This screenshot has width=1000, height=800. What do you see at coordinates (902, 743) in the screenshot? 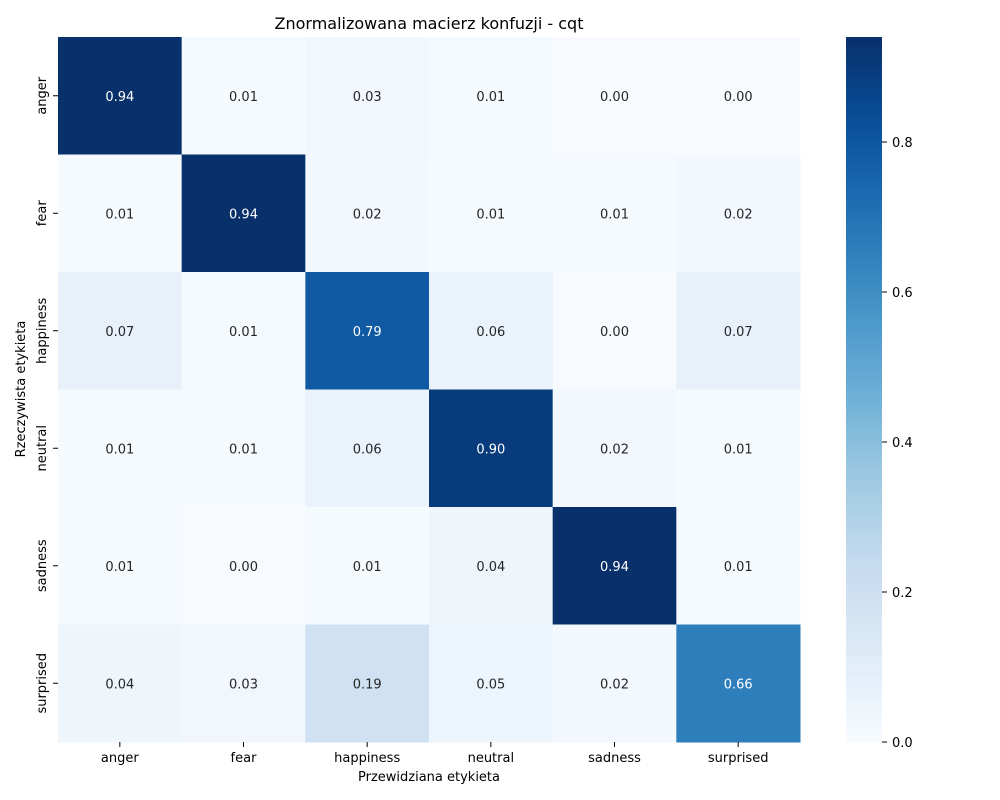
I see `colorbar-tick-label: 0.0` at bounding box center [902, 743].